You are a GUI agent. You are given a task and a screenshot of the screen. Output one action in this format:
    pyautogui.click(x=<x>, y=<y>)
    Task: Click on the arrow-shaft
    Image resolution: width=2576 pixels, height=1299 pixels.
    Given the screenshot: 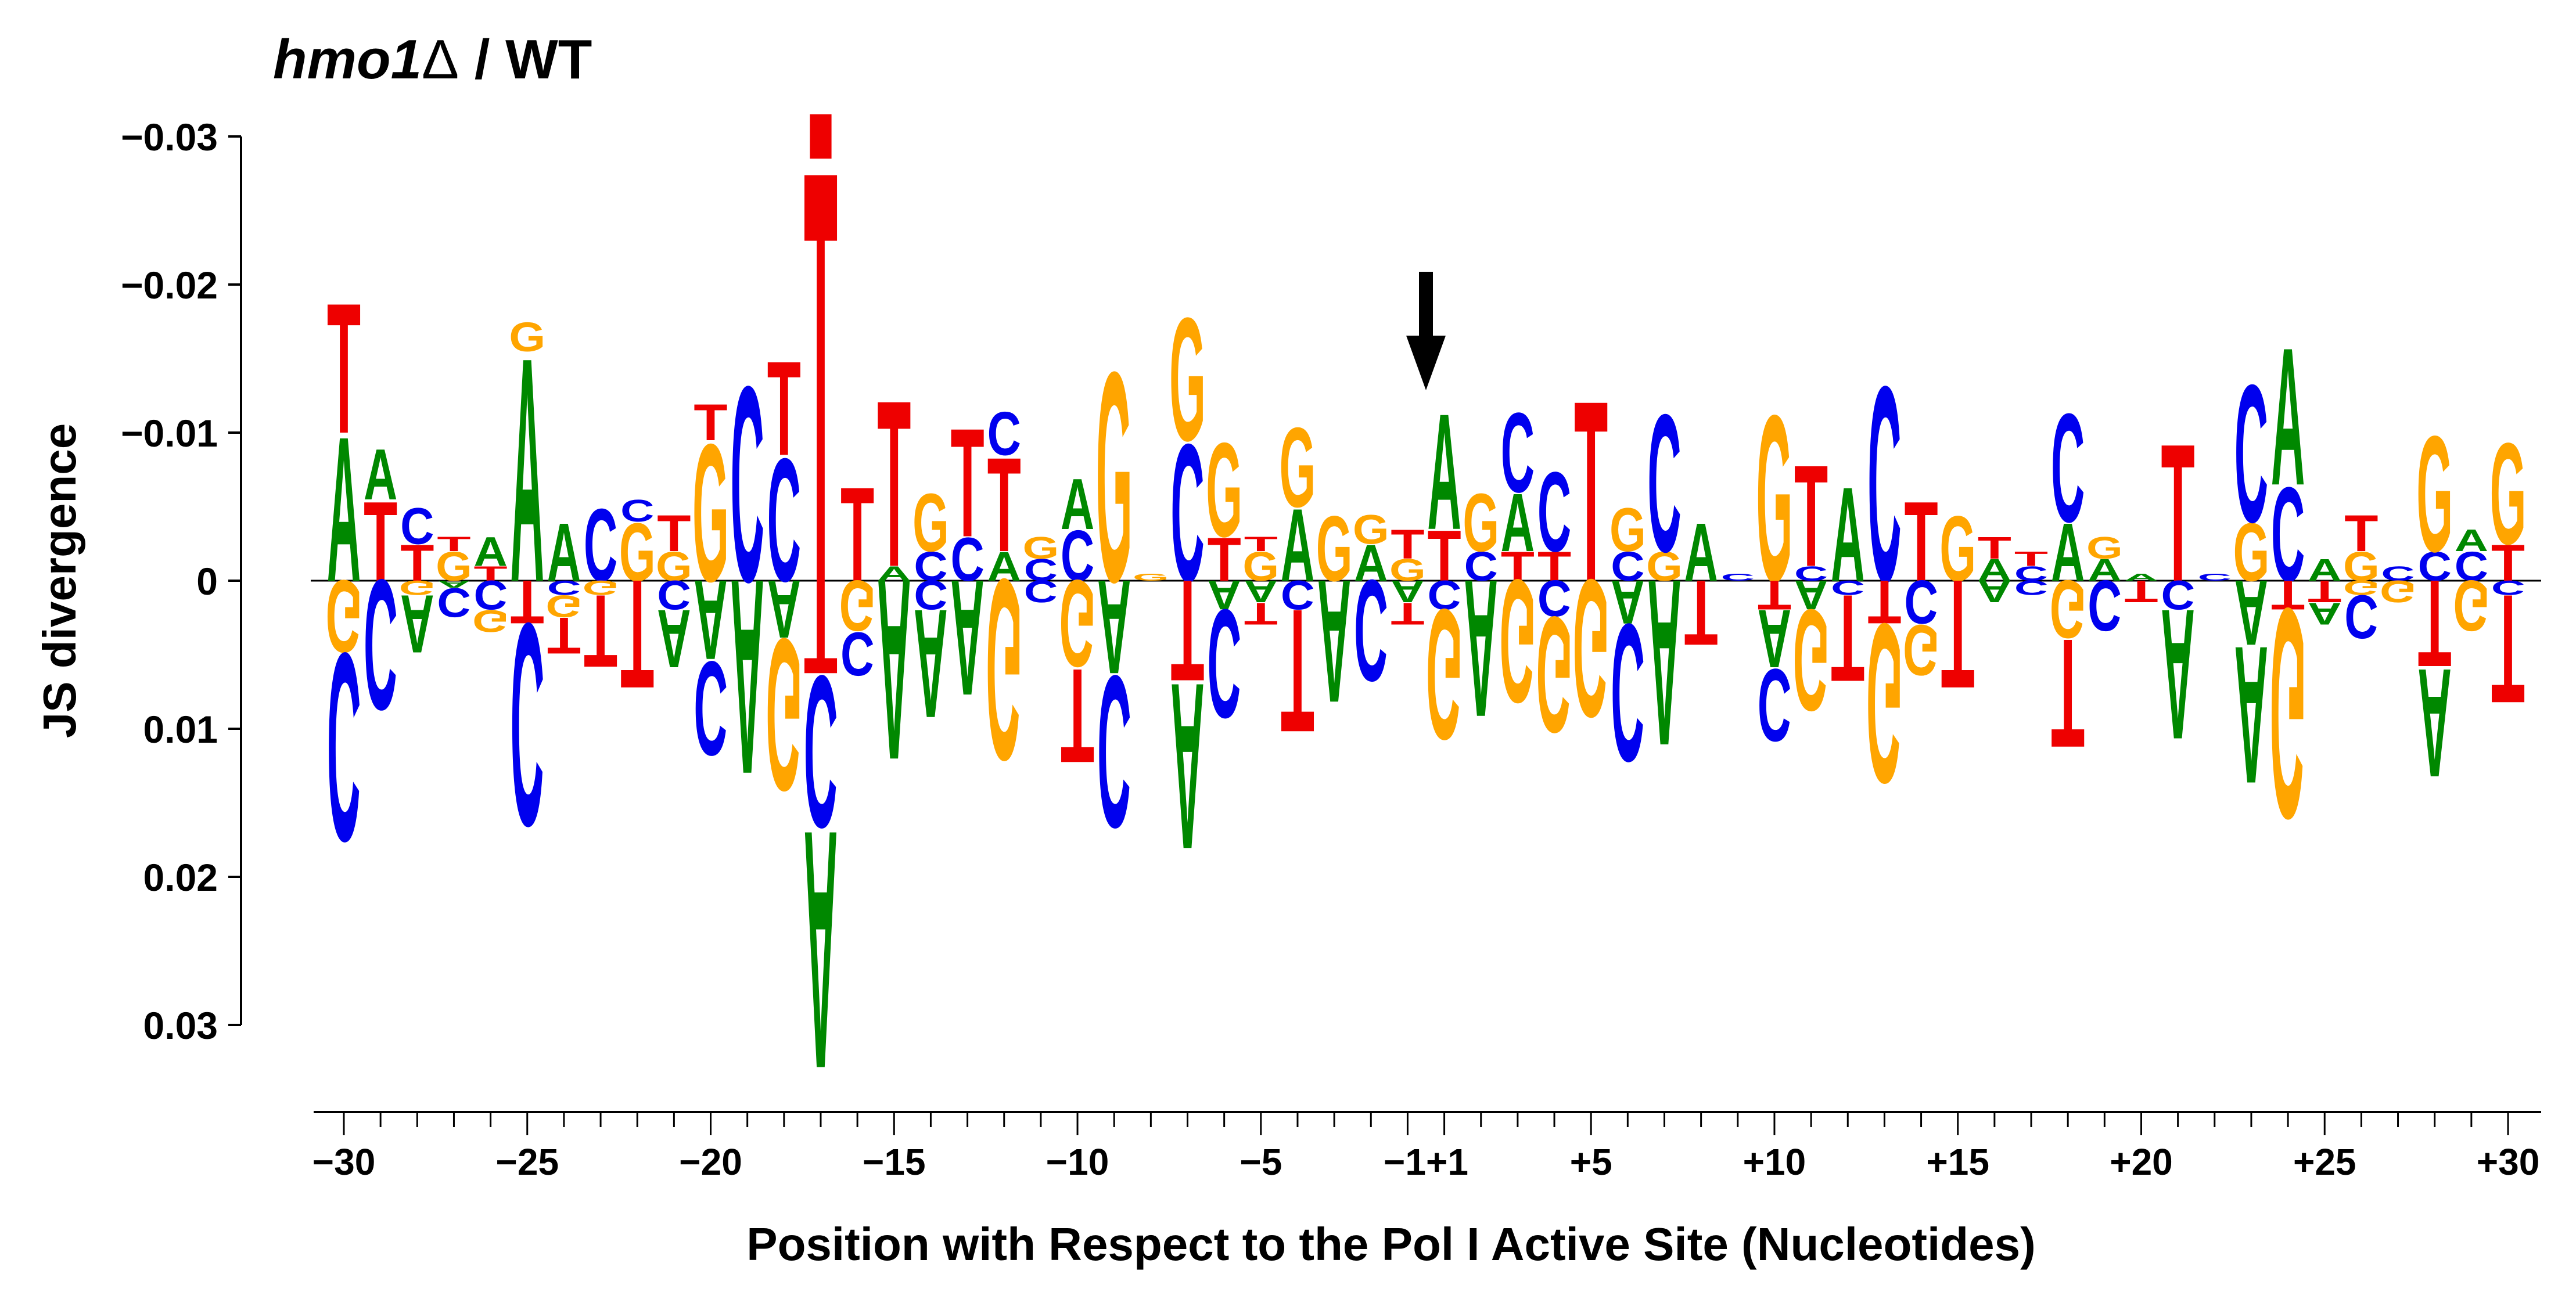 What is the action you would take?
    pyautogui.click(x=1426, y=304)
    